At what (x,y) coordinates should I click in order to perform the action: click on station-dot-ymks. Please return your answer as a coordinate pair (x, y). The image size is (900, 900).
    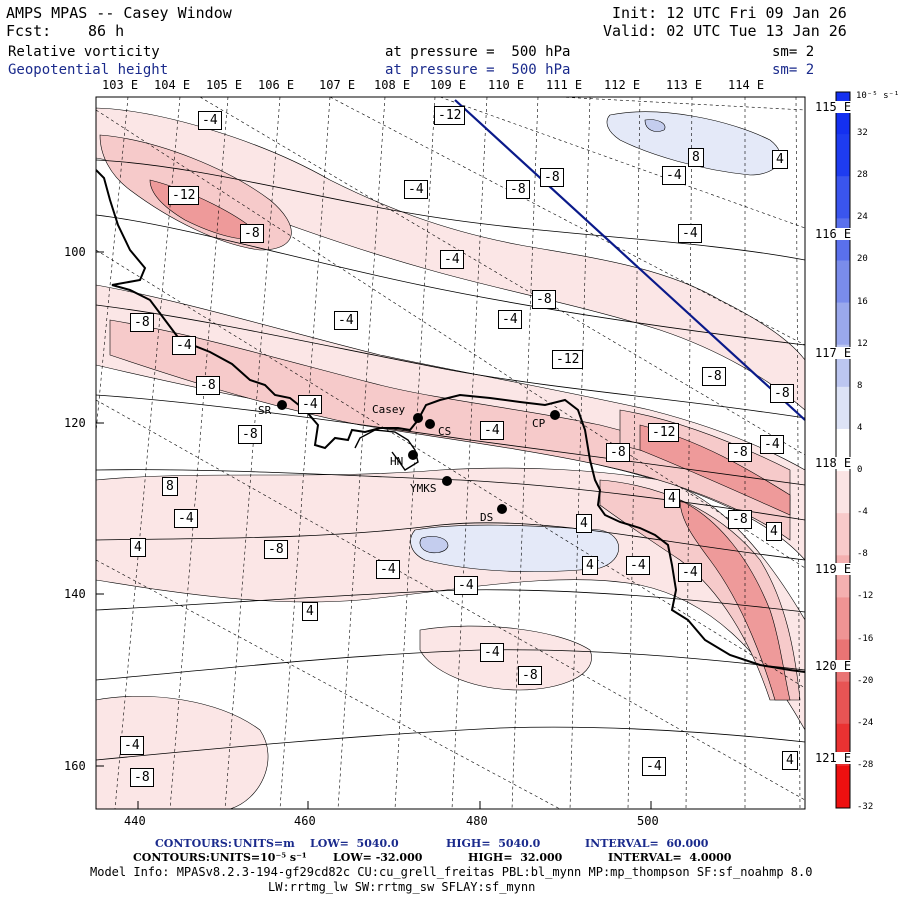
    Looking at the image, I should click on (447, 481).